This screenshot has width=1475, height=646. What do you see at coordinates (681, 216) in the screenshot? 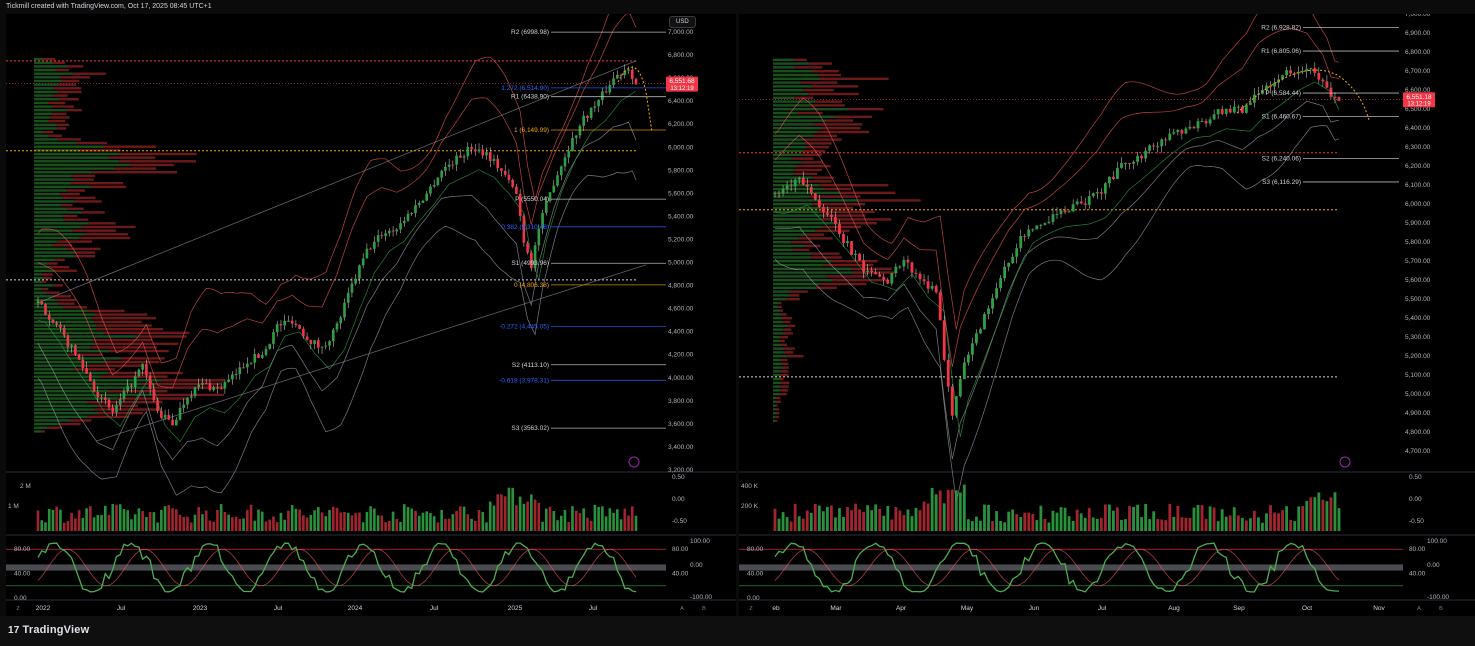
I see `y-tick-label: 5,400.00` at bounding box center [681, 216].